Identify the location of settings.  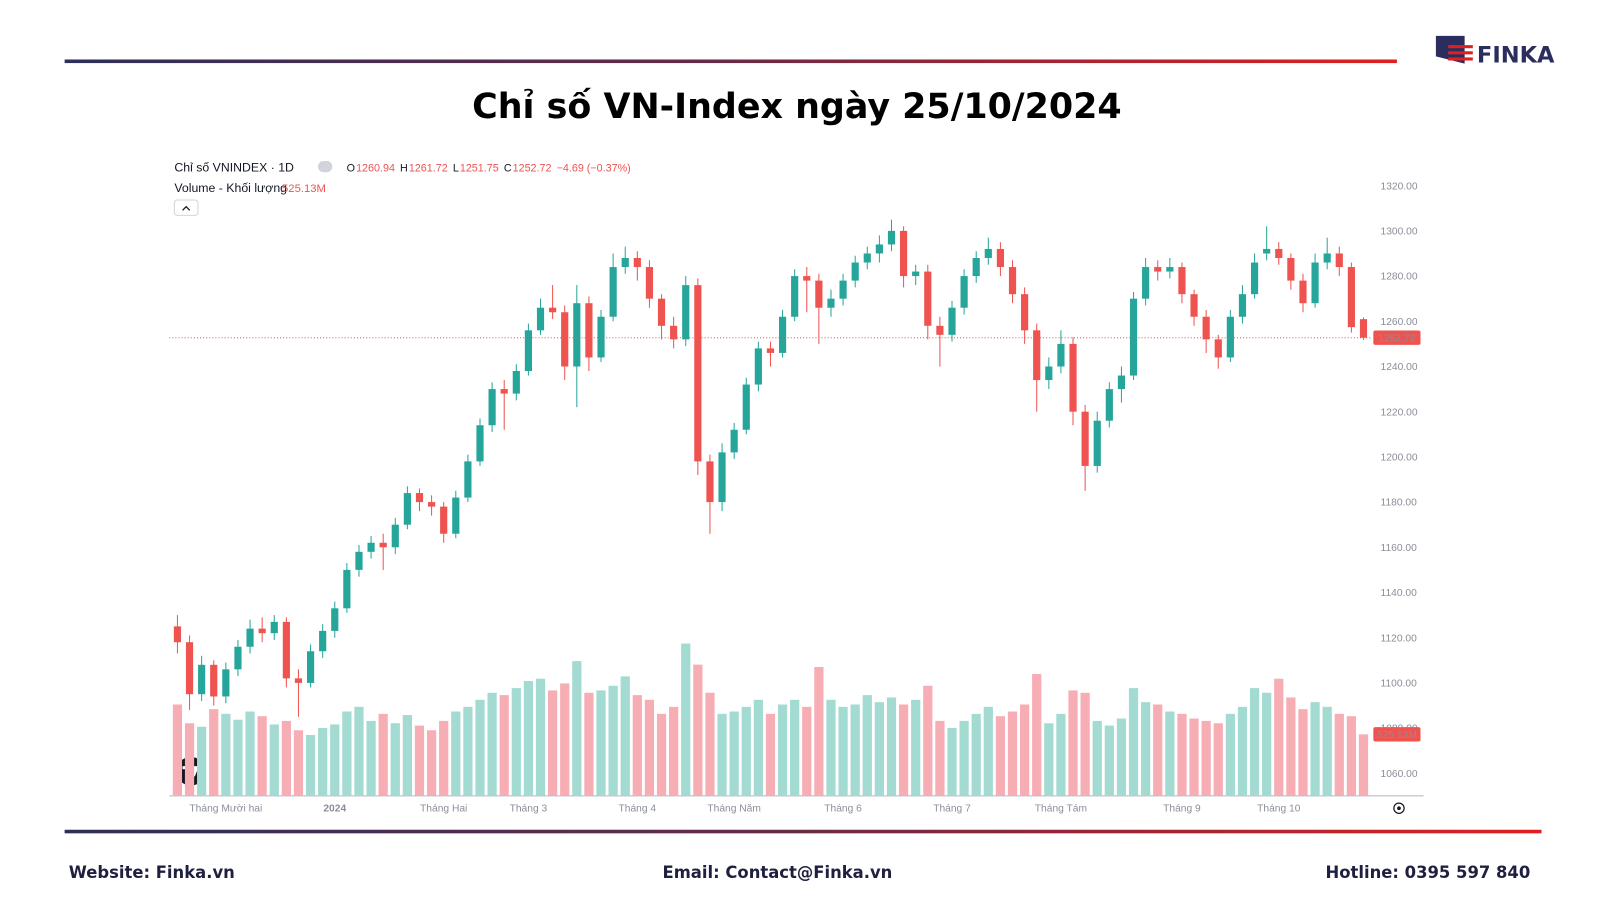
(1399, 808).